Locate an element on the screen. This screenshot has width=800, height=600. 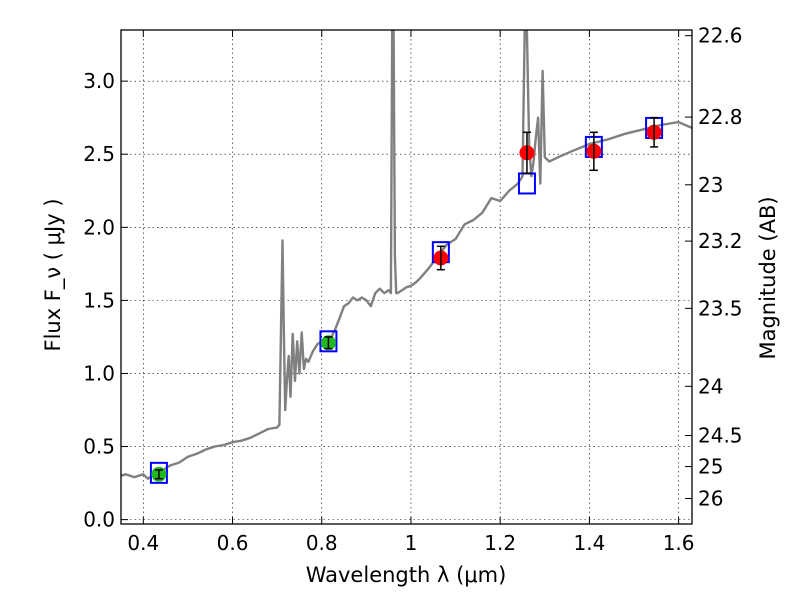
y-tick-label: 2.0 is located at coordinates (99, 227).